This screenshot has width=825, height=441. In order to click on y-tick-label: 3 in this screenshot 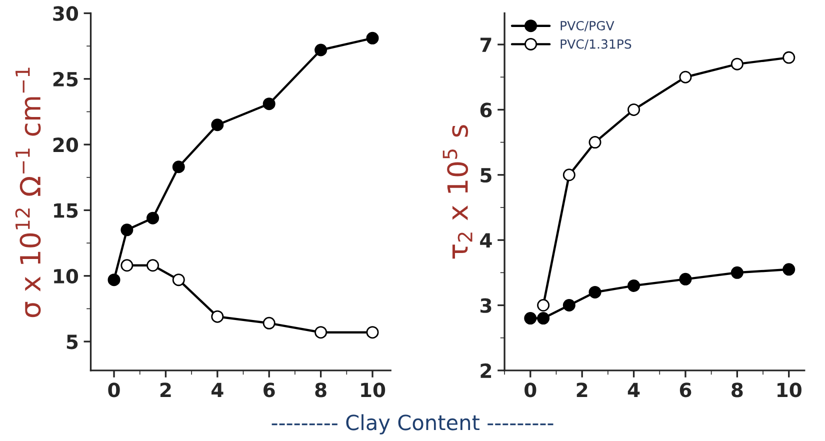, I will do `click(486, 305)`.